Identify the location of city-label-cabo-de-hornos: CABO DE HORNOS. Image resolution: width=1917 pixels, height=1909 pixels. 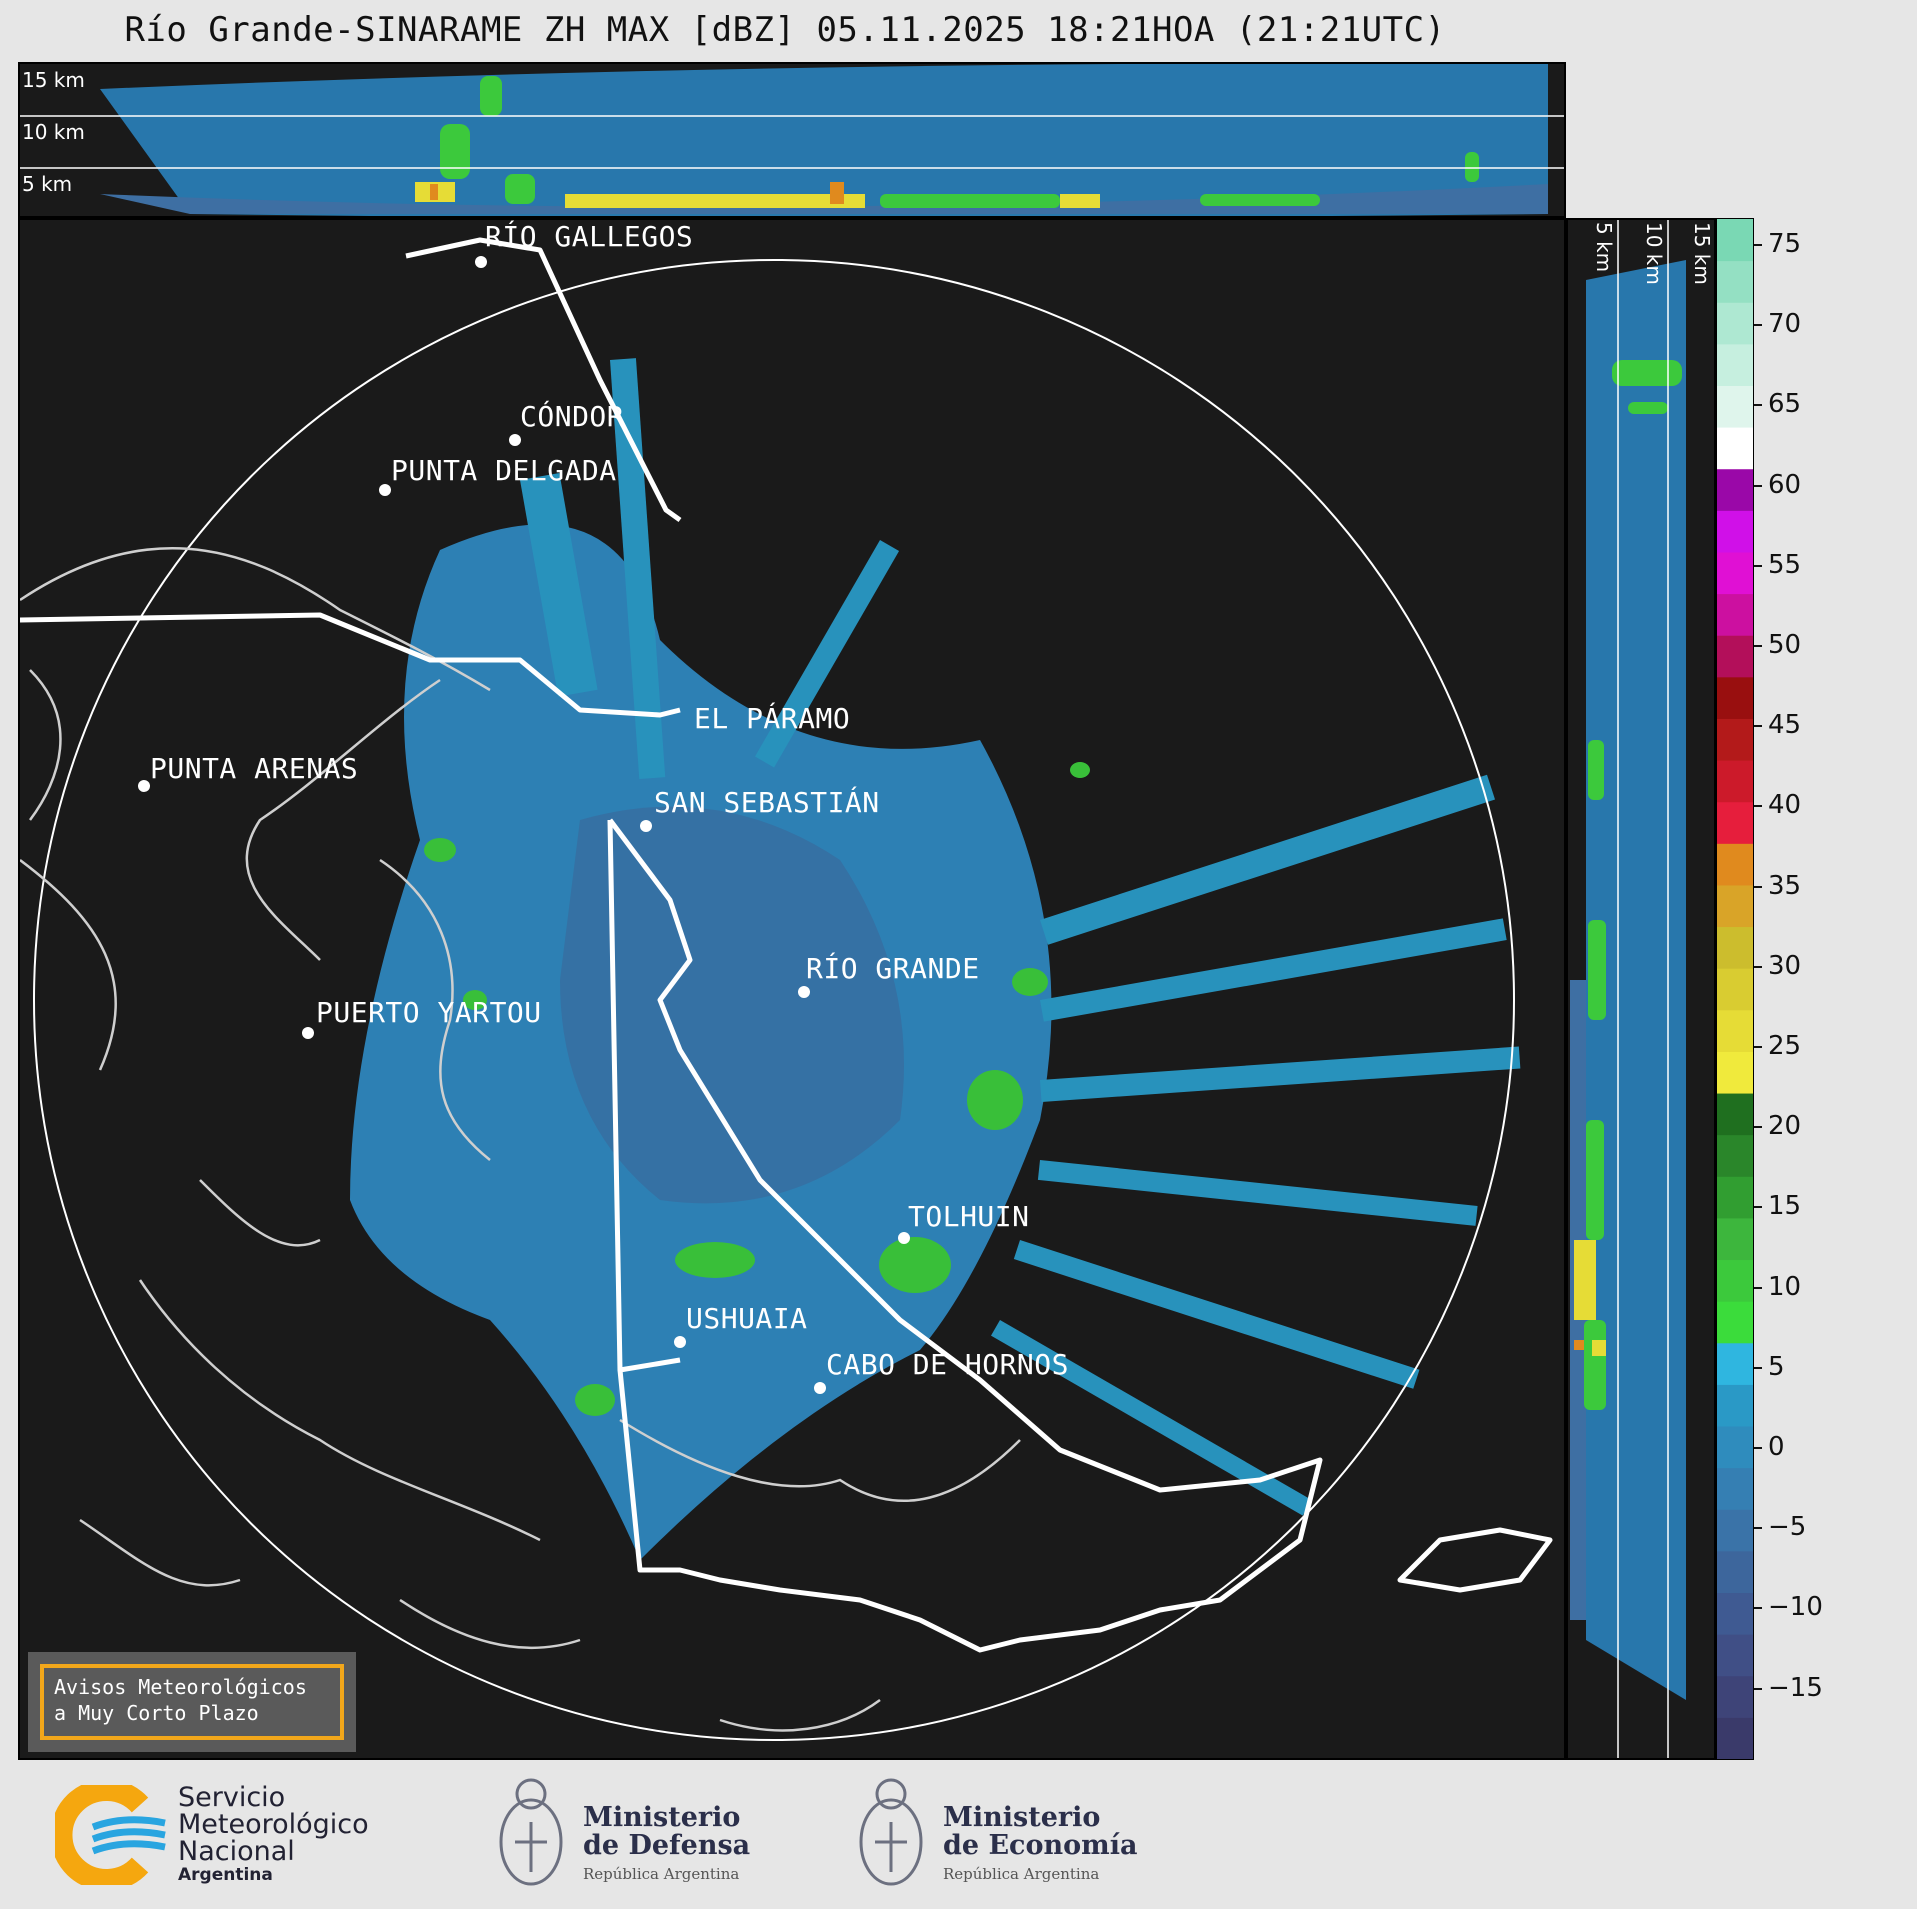
(948, 1364).